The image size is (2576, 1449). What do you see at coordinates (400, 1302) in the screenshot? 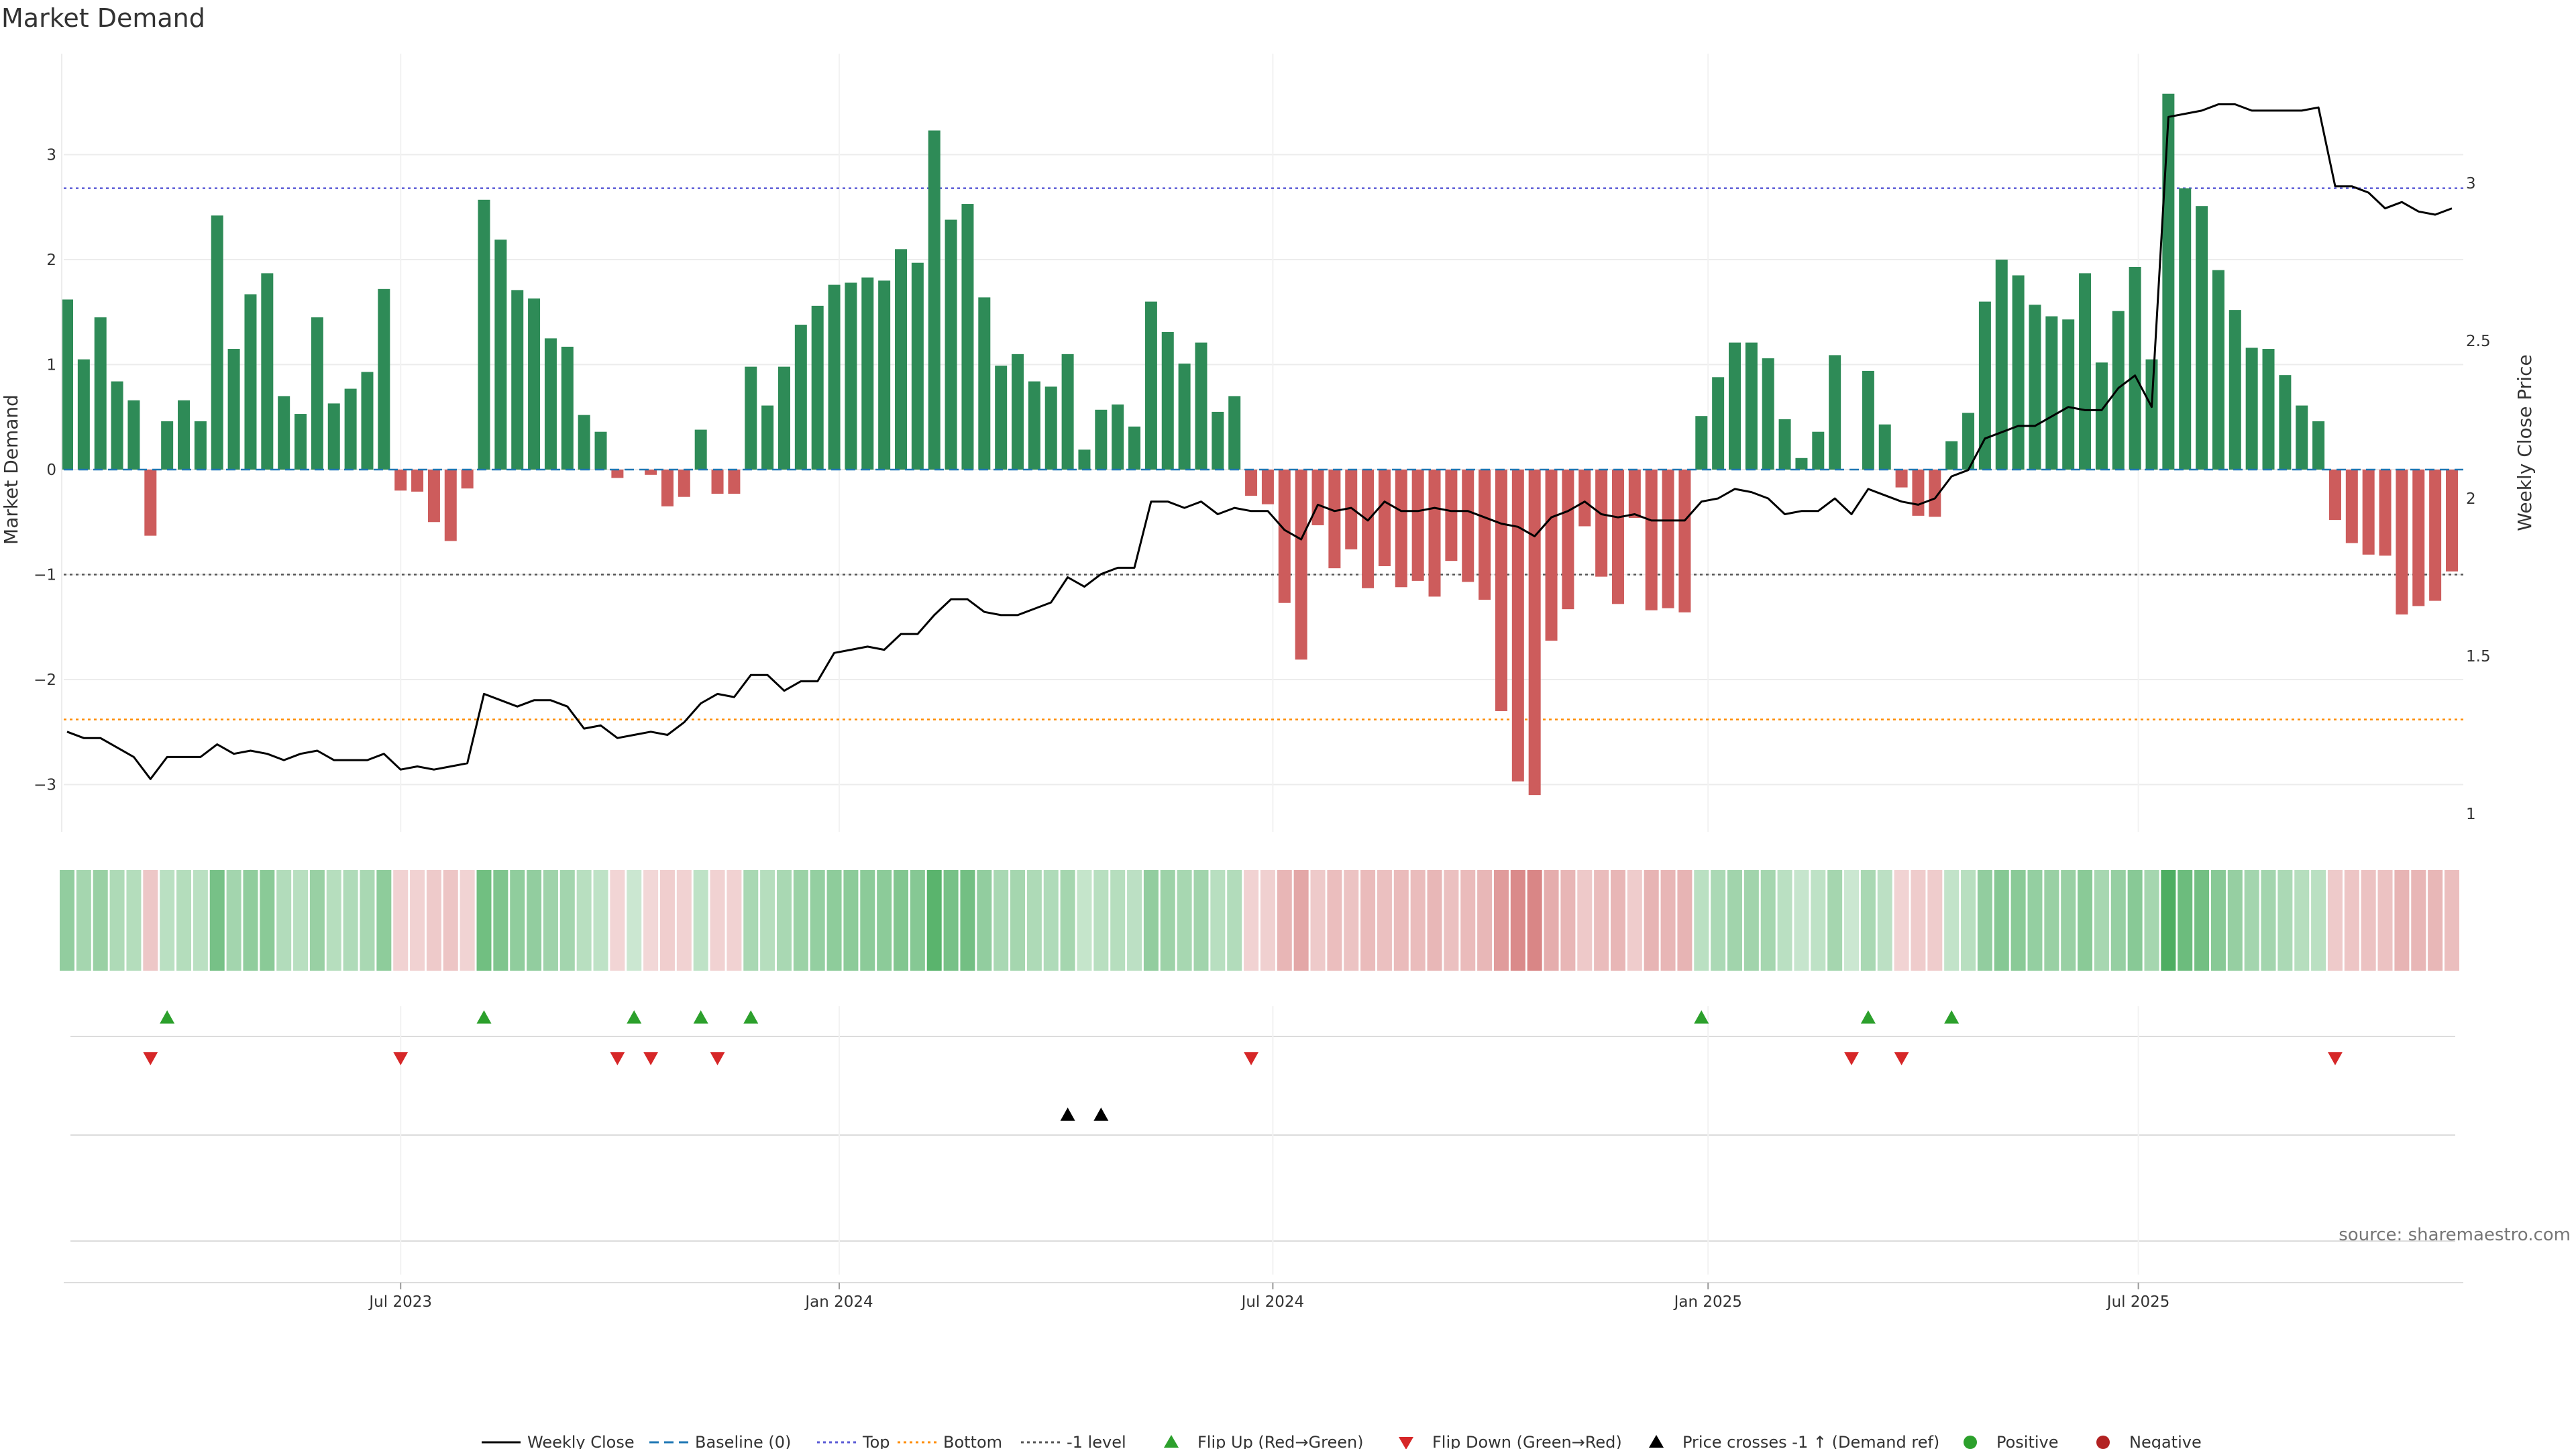
I see `x-tick-label: Jul 2023` at bounding box center [400, 1302].